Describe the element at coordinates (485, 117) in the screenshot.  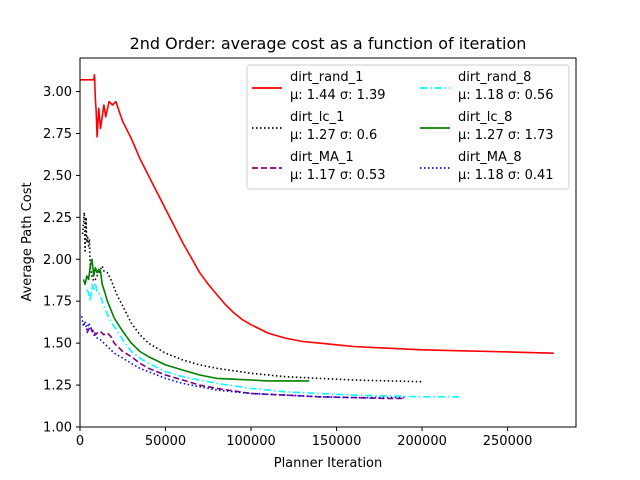
I see `legend-label: dirt_lc_8` at that location.